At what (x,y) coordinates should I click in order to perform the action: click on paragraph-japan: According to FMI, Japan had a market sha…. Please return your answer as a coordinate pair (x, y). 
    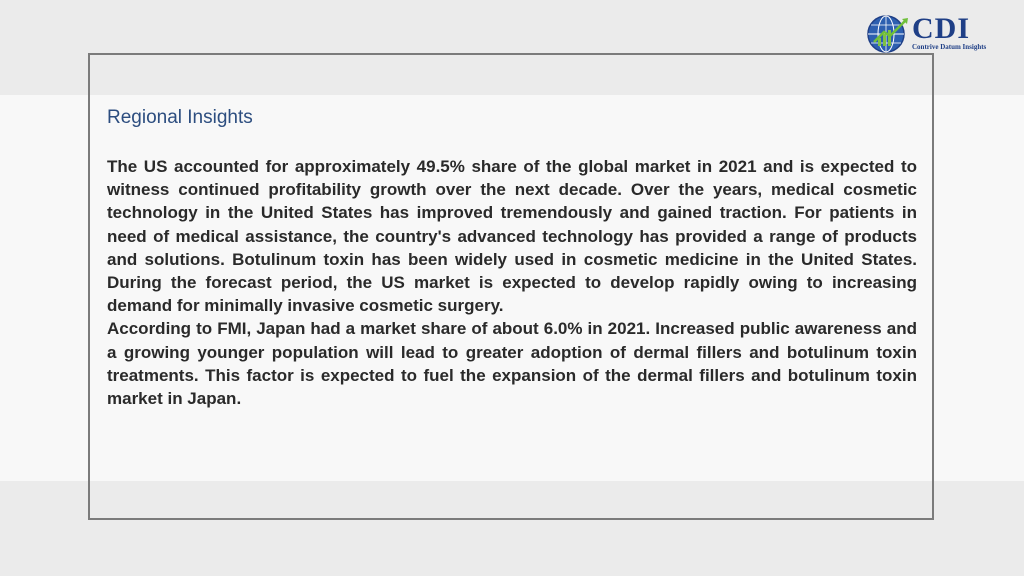
    Looking at the image, I should click on (512, 364).